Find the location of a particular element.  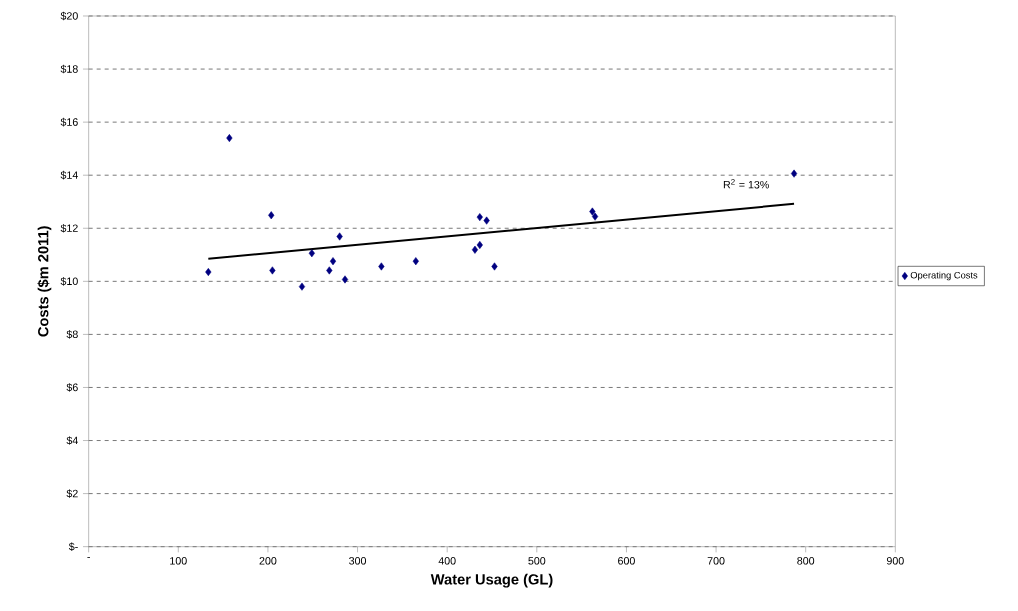

y-tick-label: $- is located at coordinates (73, 546).